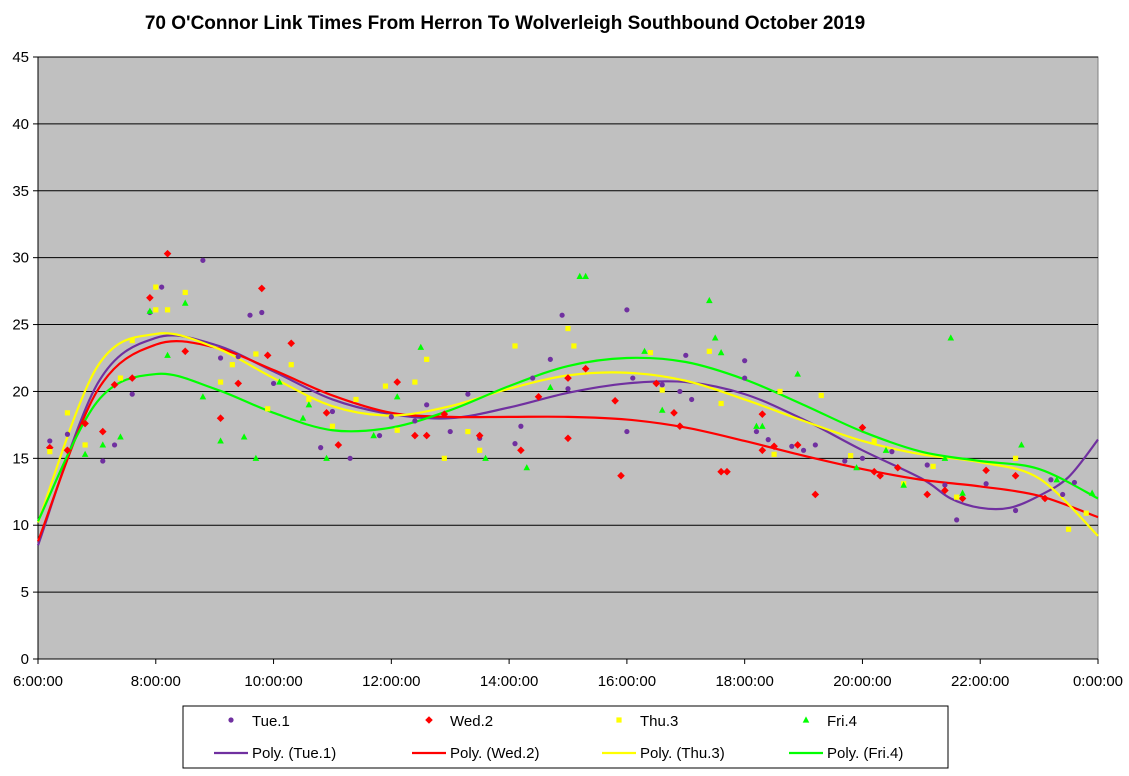 The image size is (1129, 776). What do you see at coordinates (271, 721) in the screenshot?
I see `legend-label: Tue.1` at bounding box center [271, 721].